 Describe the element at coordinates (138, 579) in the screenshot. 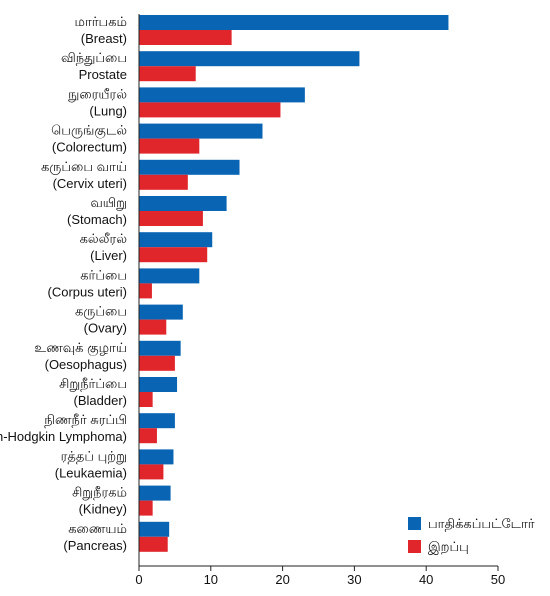

I see `x-tick-label-0: 0` at that location.